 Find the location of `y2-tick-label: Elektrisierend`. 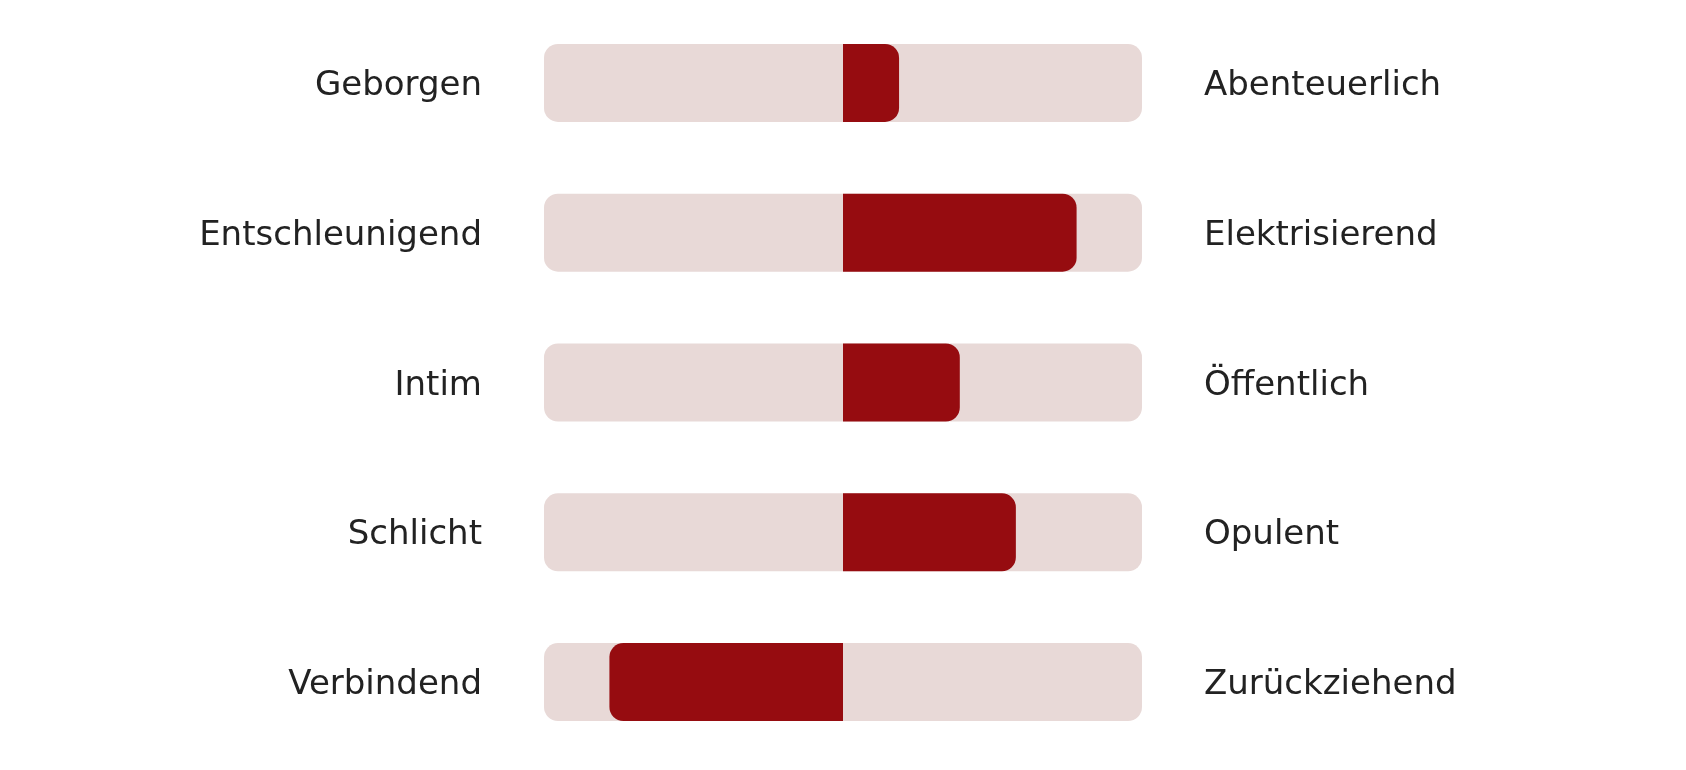

y2-tick-label: Elektrisierend is located at coordinates (1321, 232).